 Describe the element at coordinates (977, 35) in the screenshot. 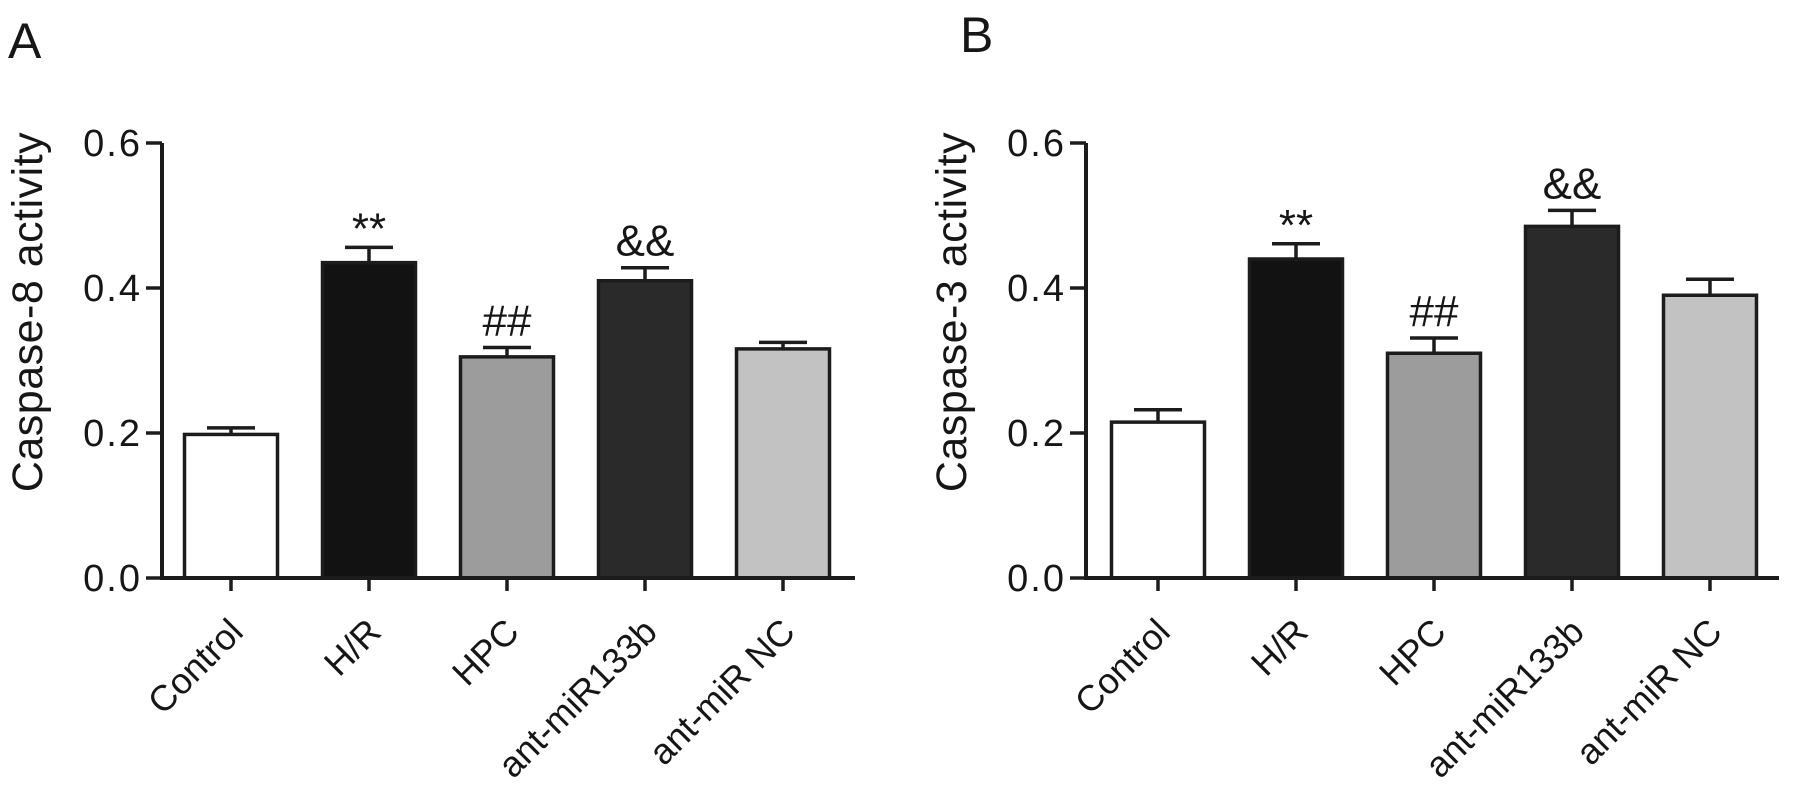

I see `panel-b-letter: B` at that location.